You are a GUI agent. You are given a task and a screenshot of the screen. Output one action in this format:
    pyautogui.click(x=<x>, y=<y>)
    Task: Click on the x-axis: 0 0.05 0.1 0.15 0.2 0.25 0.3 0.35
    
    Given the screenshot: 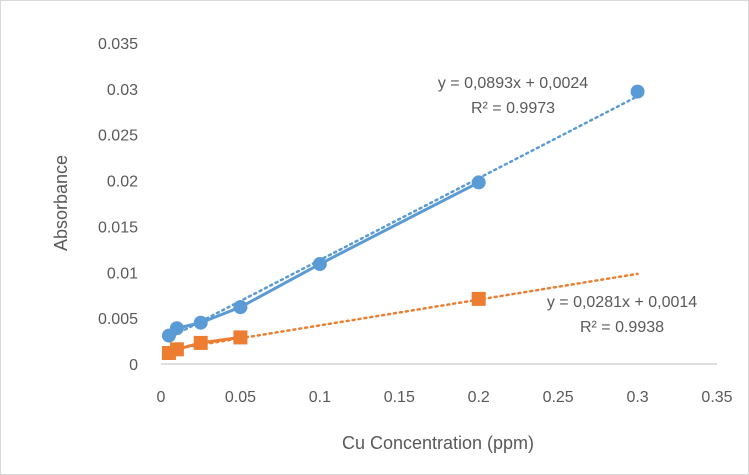 What is the action you would take?
    pyautogui.click(x=445, y=384)
    